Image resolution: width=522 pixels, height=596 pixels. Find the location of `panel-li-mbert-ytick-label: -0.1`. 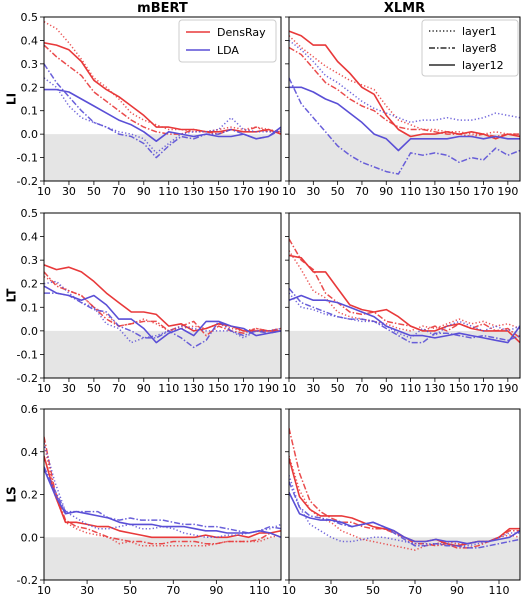

panel-li-mbert-ytick-label: -0.1 is located at coordinates (27, 158).